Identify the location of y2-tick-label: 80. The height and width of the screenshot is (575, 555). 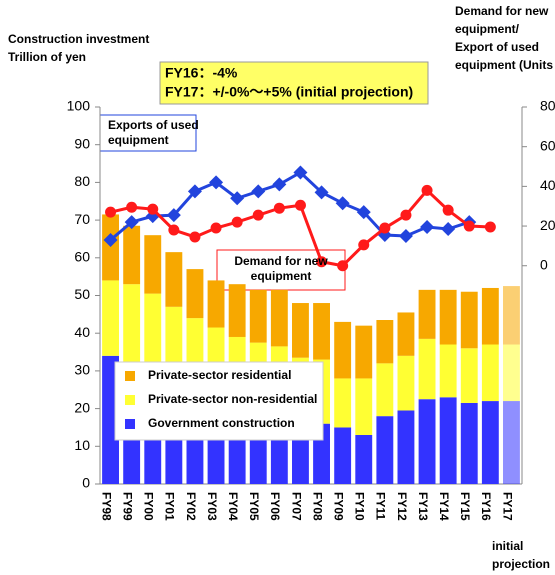
(547, 106).